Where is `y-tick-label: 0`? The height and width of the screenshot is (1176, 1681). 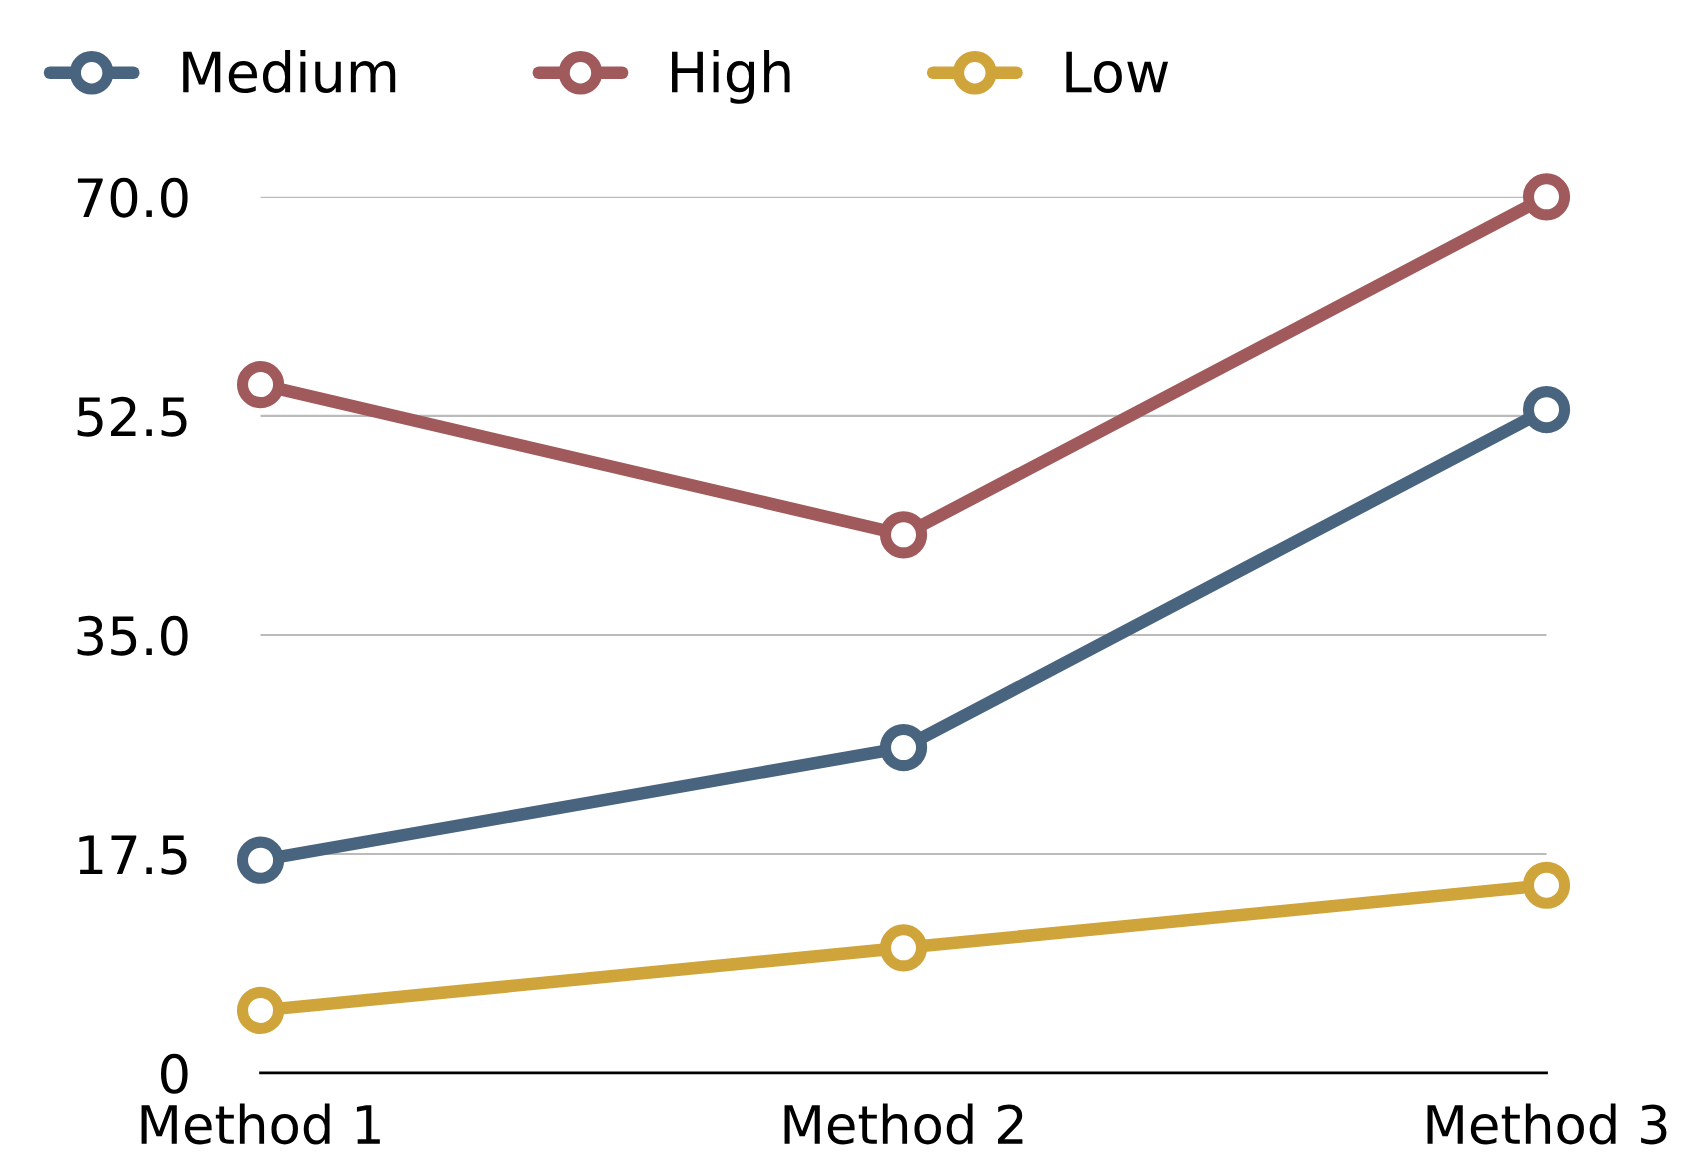
y-tick-label: 0 is located at coordinates (174, 1073).